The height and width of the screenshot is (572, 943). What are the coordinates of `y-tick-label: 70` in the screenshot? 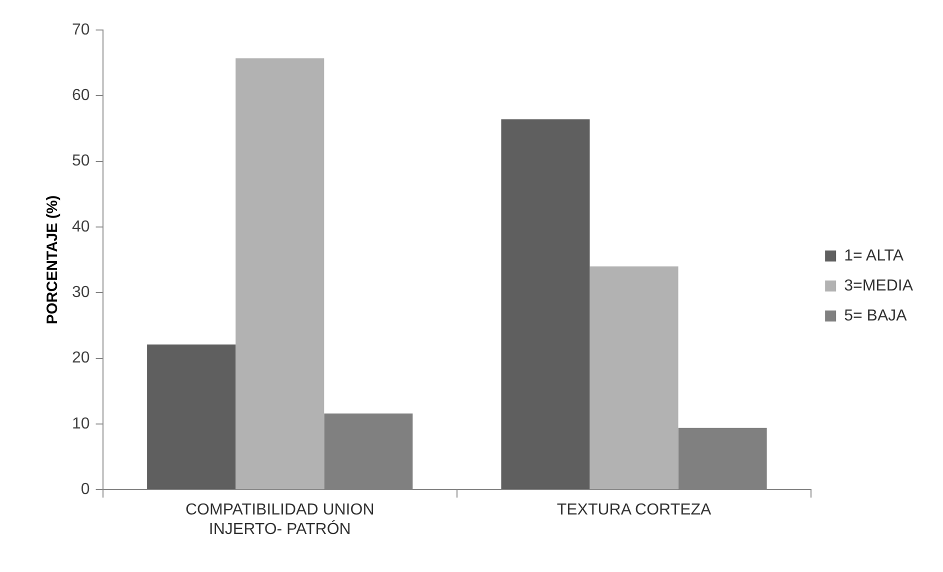 It's located at (81, 29).